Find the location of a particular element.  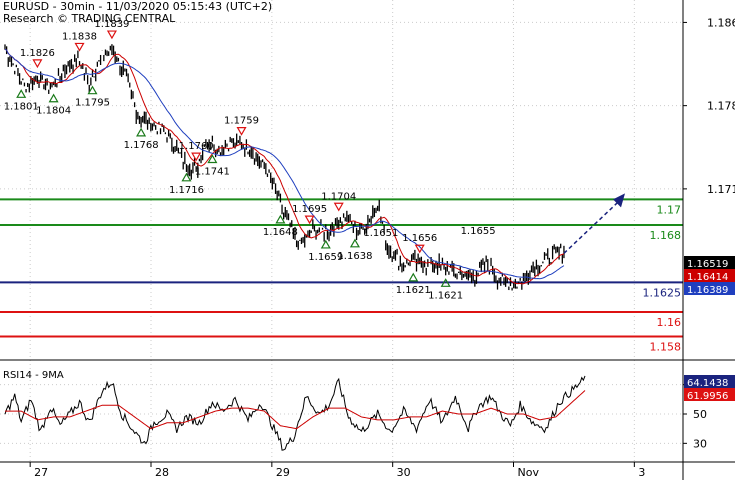

time-tick-label: 27 is located at coordinates (41, 472).